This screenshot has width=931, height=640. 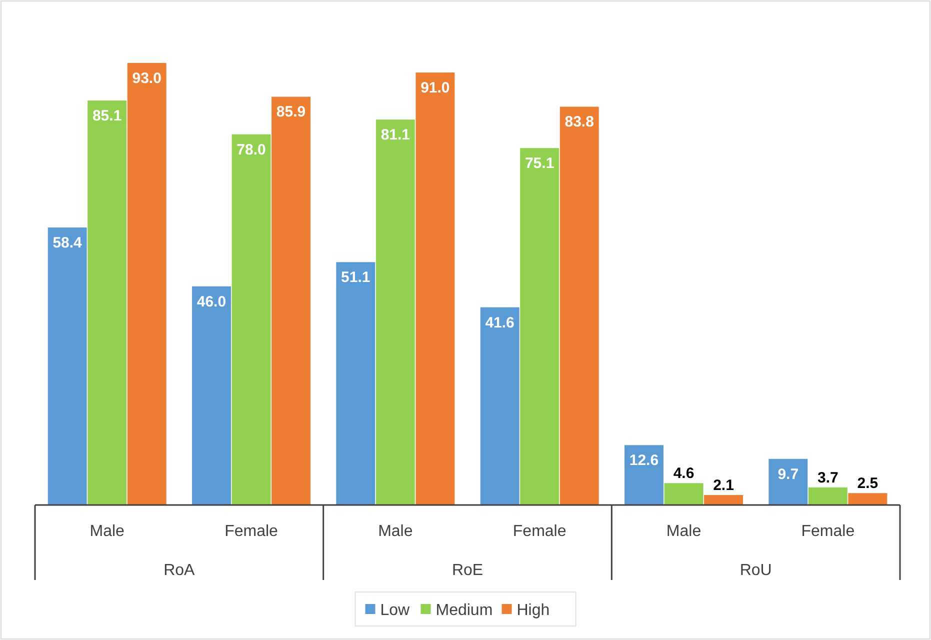 What do you see at coordinates (499, 323) in the screenshot?
I see `data-label: 41.6` at bounding box center [499, 323].